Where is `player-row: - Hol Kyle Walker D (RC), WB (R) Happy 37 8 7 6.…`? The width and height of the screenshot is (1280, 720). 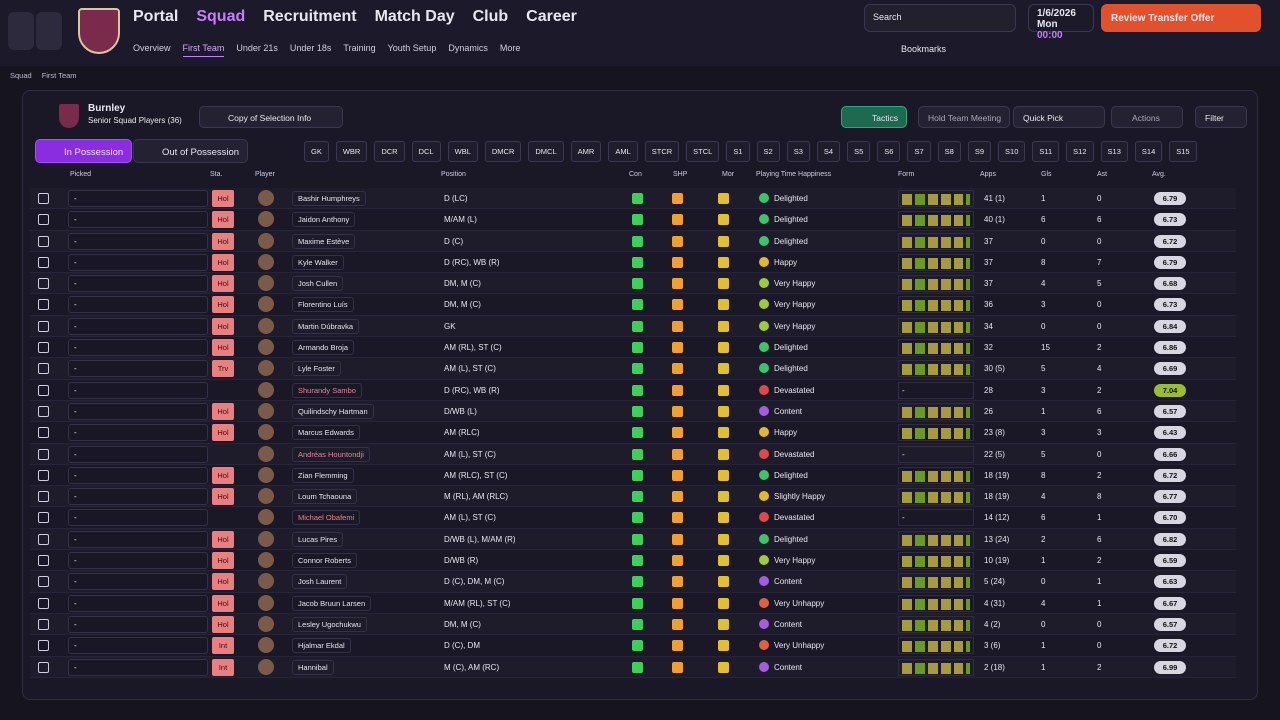
player-row: - Hol Kyle Walker D (RC), WB (R) Happy 37 8 7 6.… is located at coordinates (633, 263).